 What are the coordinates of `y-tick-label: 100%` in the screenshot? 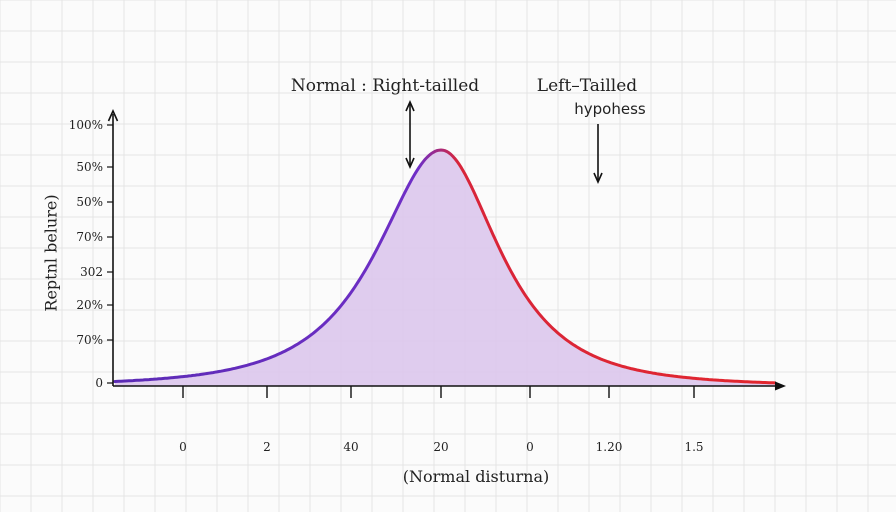 It's located at (86, 125).